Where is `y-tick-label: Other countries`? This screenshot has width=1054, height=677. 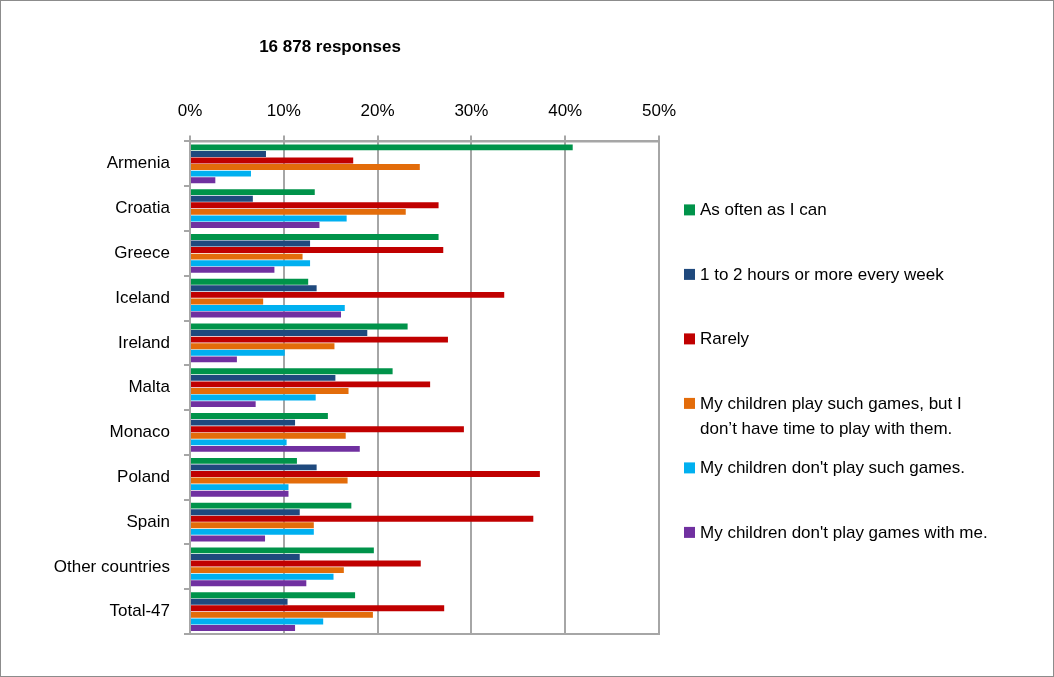 y-tick-label: Other countries is located at coordinates (111, 566).